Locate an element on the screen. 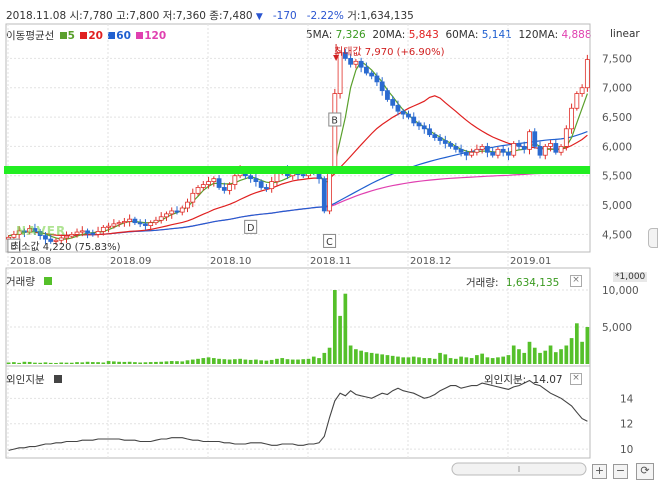 This screenshot has height=487, width=658. high-label: 고: is located at coordinates (123, 16).